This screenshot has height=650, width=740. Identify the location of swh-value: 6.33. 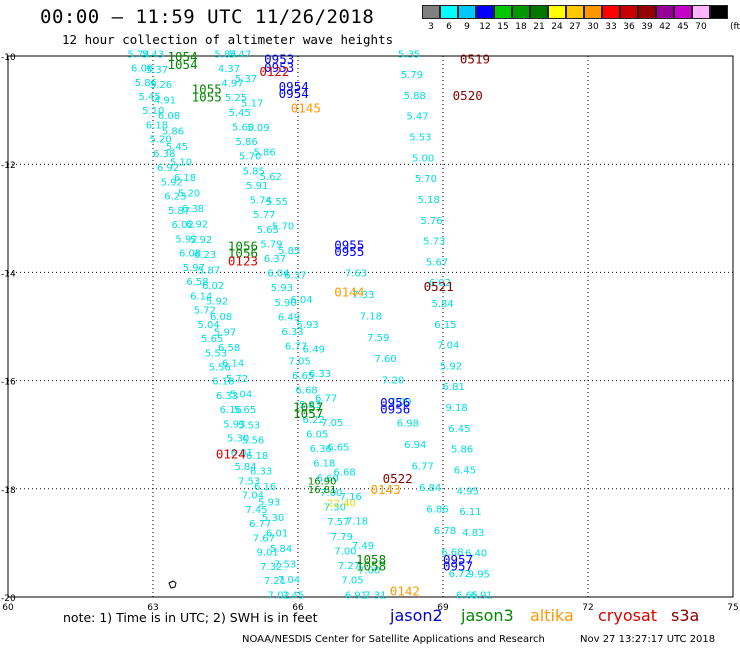
(320, 374).